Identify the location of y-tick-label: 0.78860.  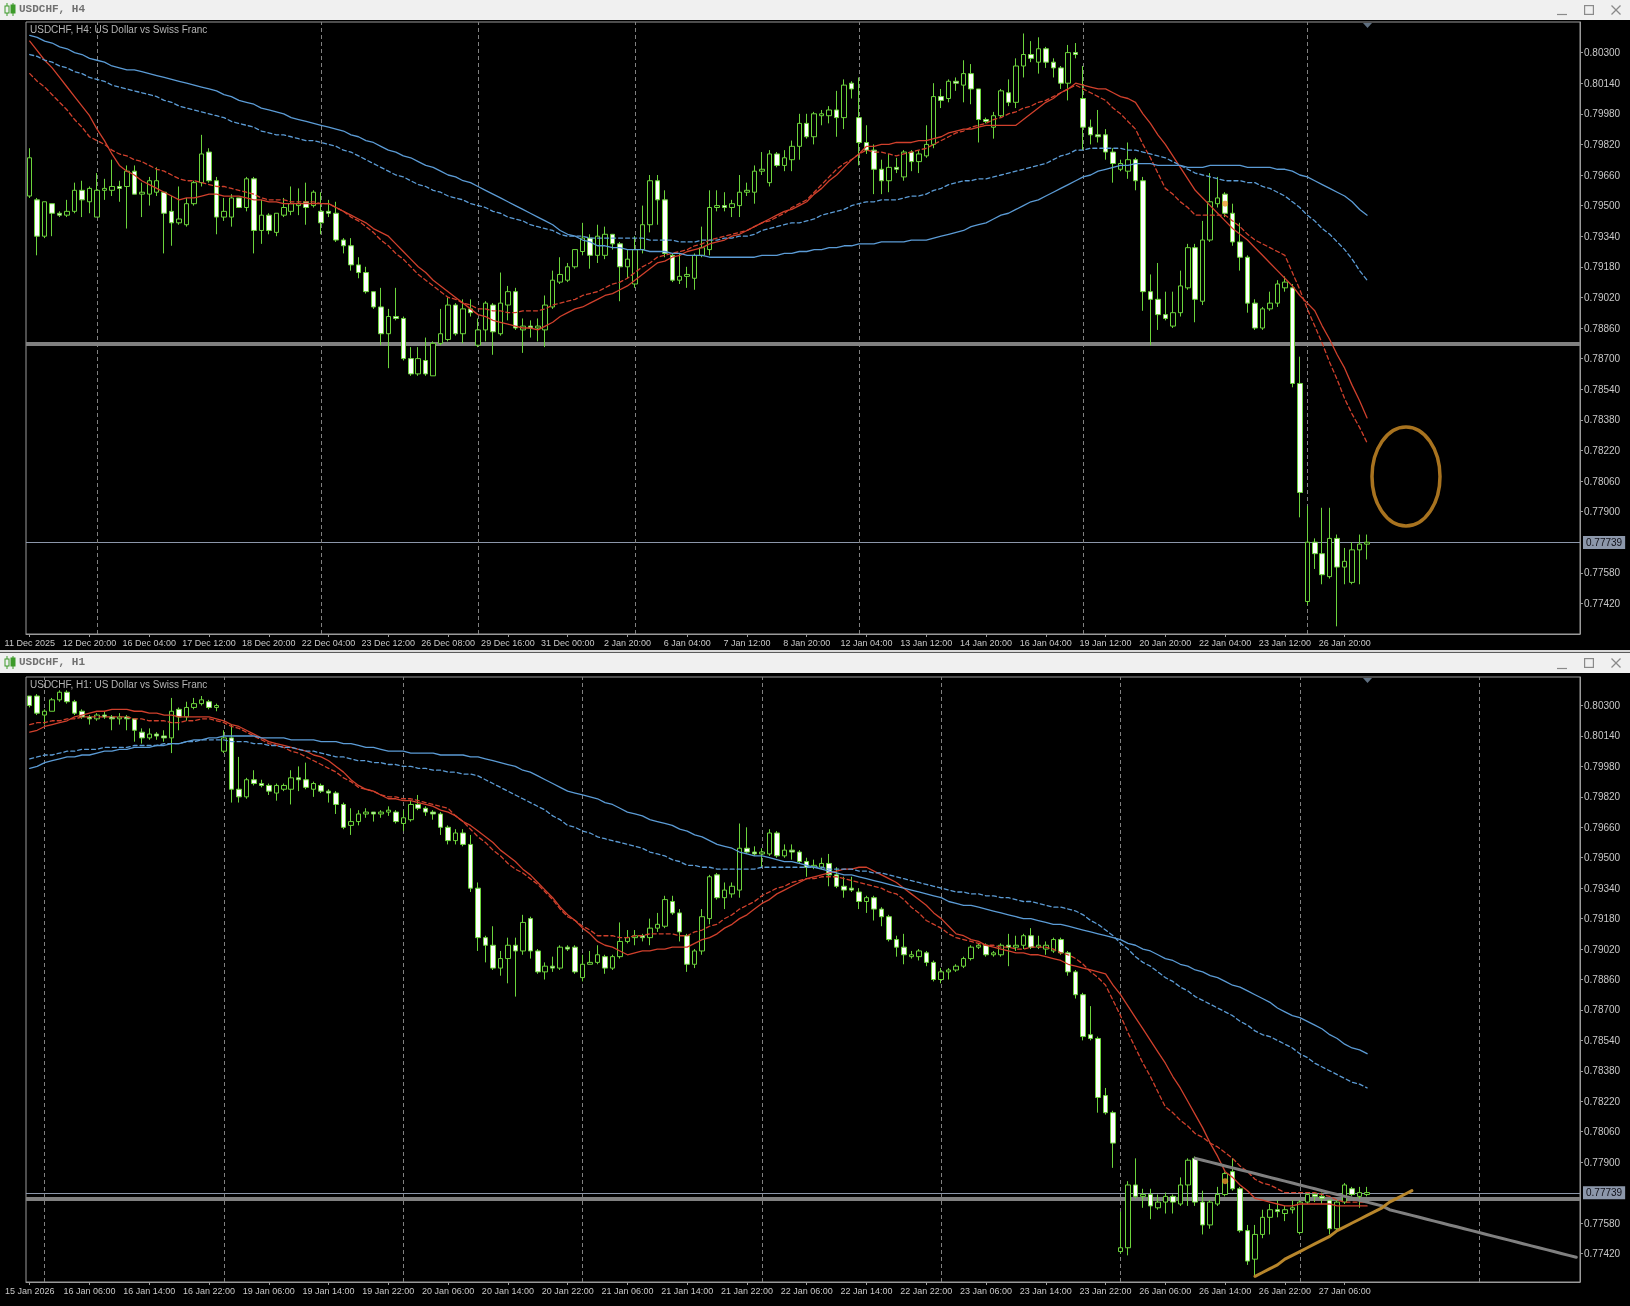
(1602, 979).